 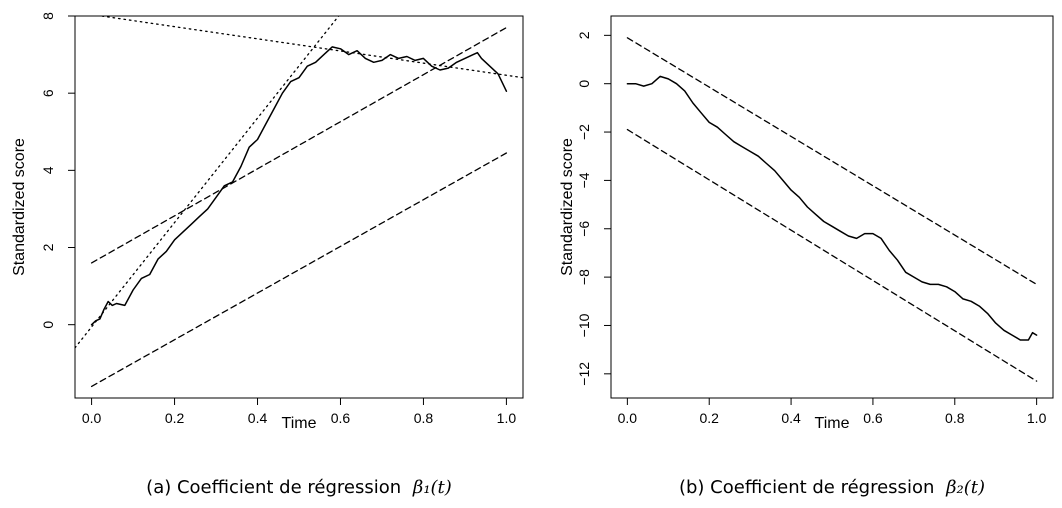 I want to click on y-tick-label: −10, so click(x=584, y=325).